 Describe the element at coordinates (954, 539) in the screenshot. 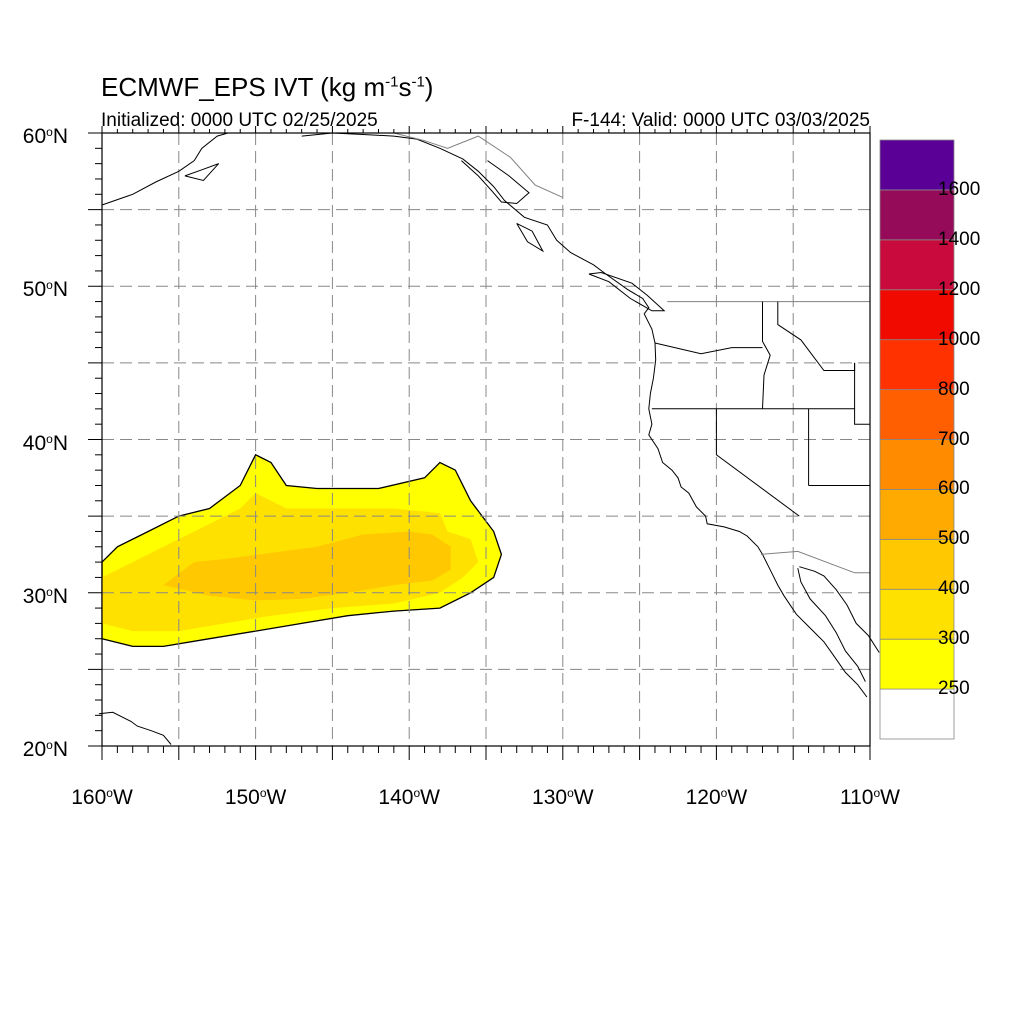

I see `colorbar-label: 500` at that location.